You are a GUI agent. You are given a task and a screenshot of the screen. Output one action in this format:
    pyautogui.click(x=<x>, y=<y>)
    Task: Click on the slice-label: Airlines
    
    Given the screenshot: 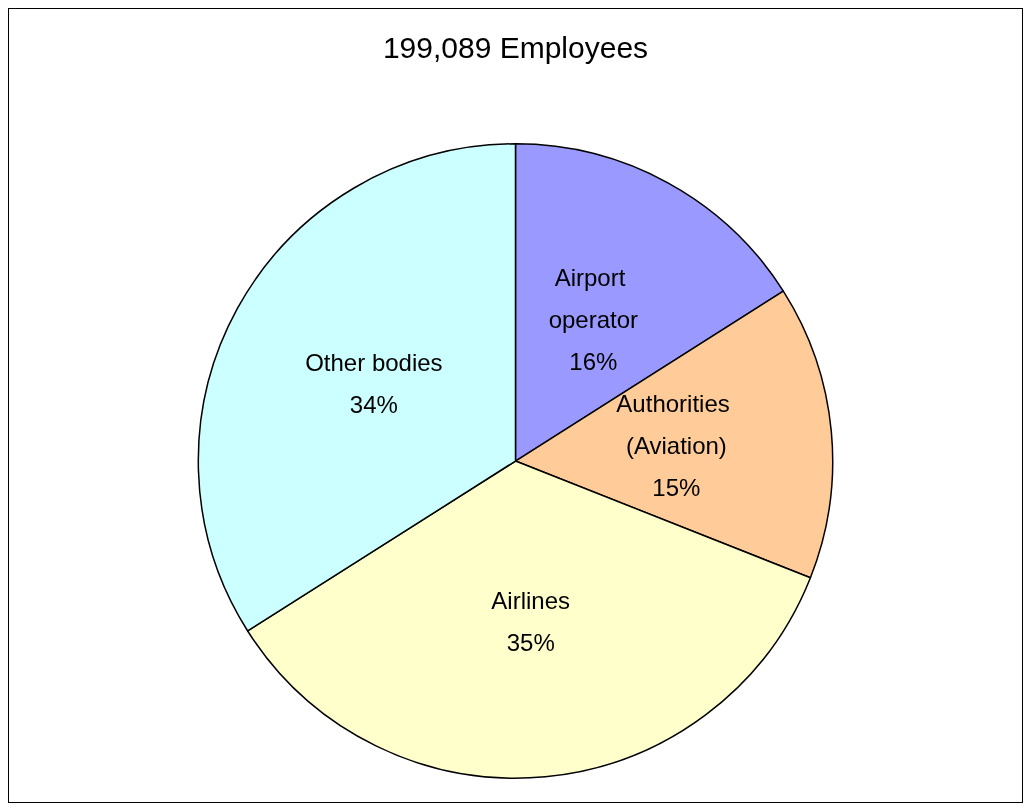 What is the action you would take?
    pyautogui.click(x=531, y=601)
    